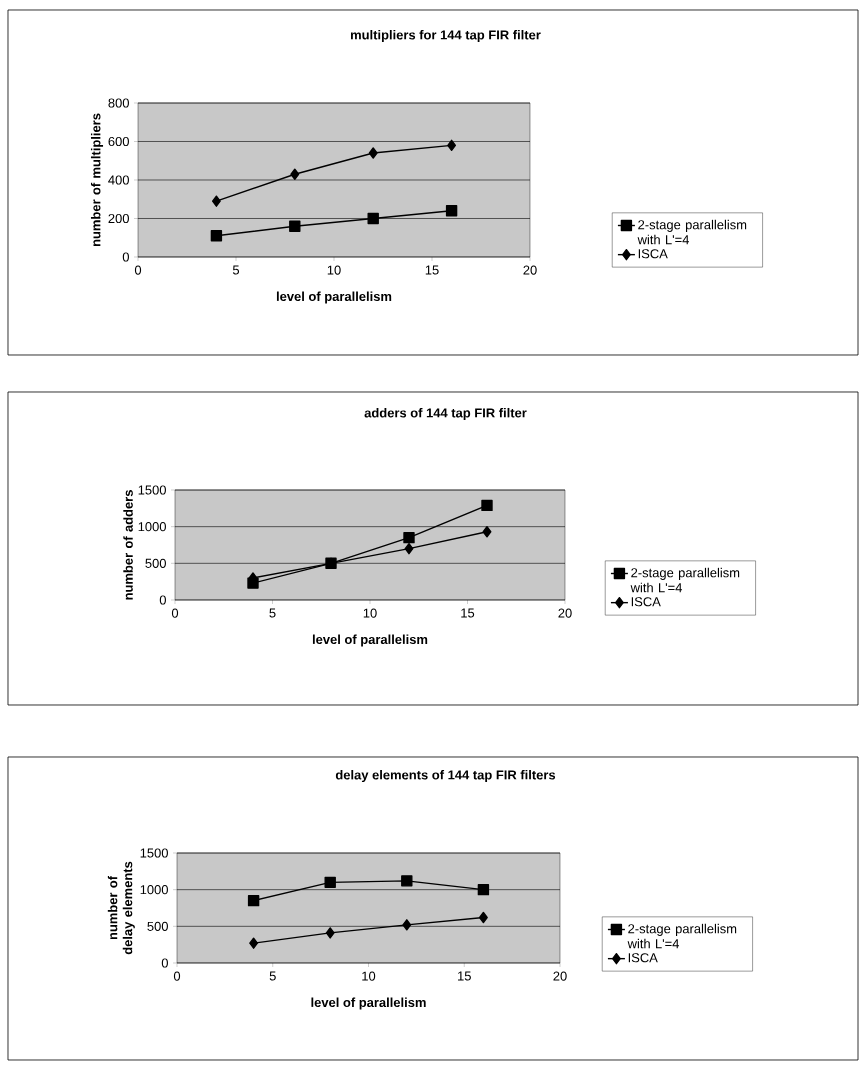 This screenshot has width=859, height=1073. Describe the element at coordinates (118, 103) in the screenshot. I see `y-tick-label: 800` at that location.